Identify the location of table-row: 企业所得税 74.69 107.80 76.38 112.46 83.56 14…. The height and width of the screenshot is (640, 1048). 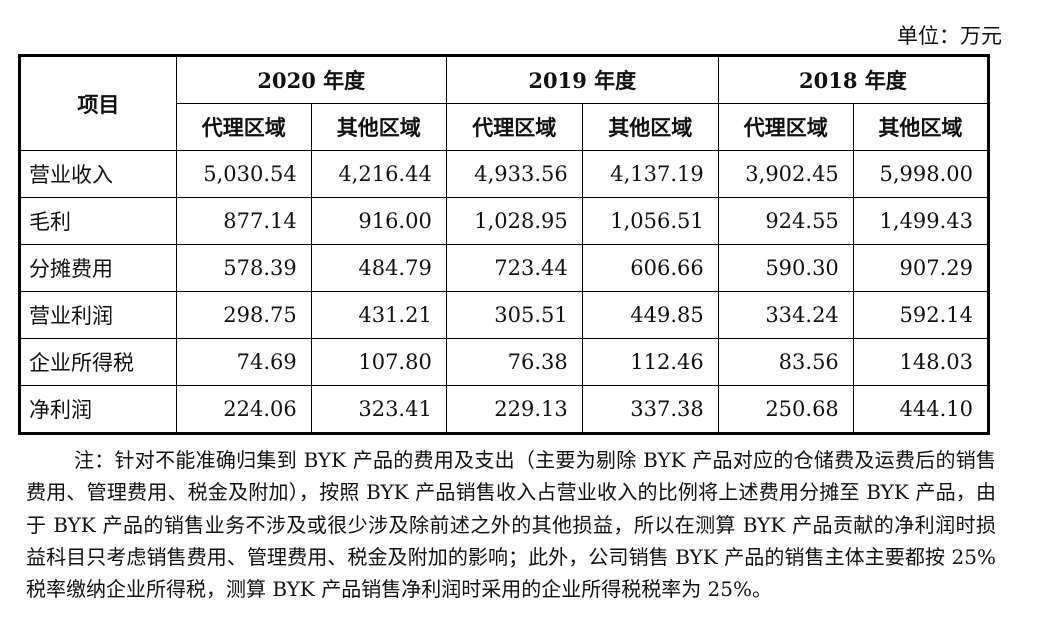
(504, 362).